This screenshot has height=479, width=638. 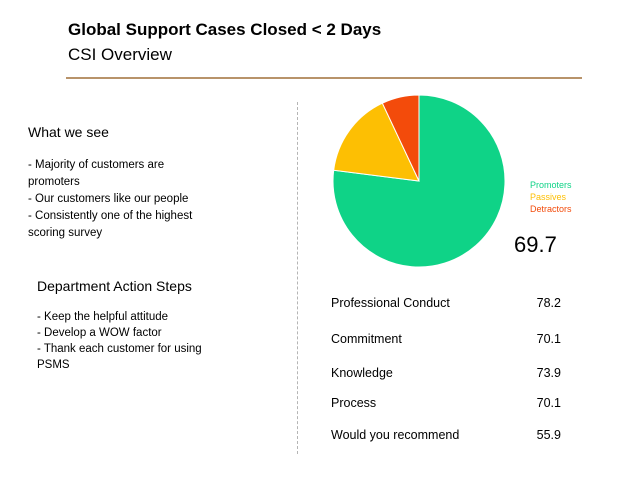 I want to click on csi-pie-chart, so click(x=419, y=181).